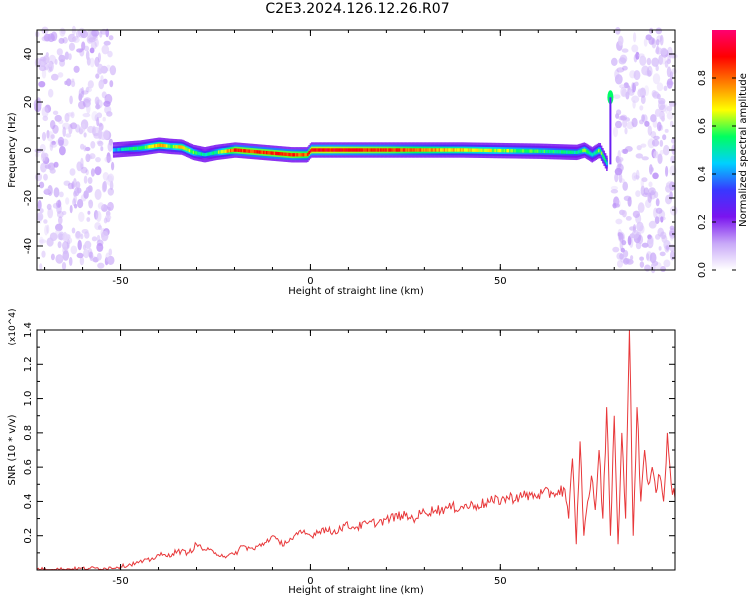 The image size is (750, 600). I want to click on y-tick-label: 0.8, so click(28, 433).